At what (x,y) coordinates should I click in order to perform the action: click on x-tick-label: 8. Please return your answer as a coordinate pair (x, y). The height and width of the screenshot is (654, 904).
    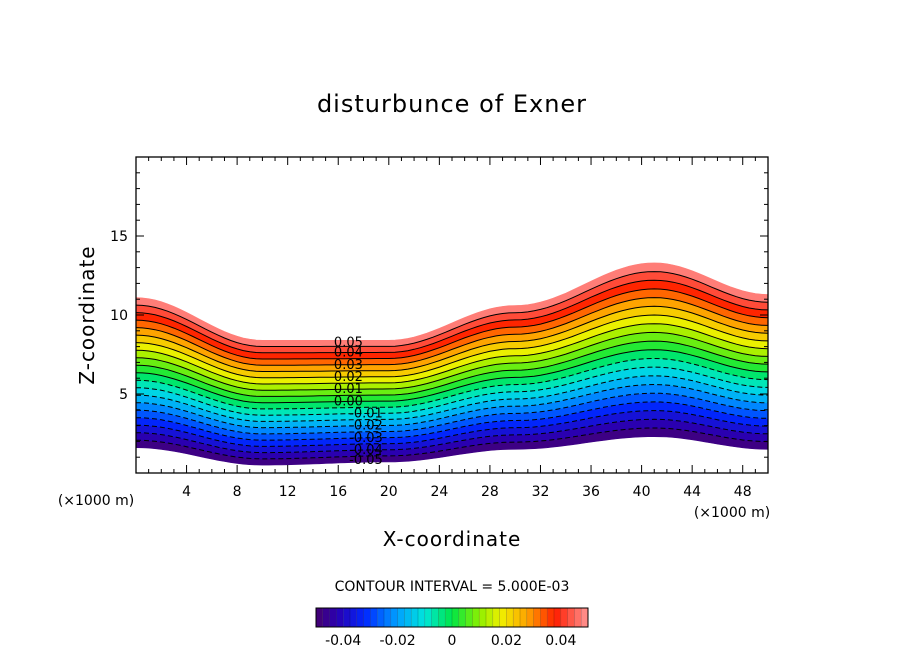
    Looking at the image, I should click on (237, 492).